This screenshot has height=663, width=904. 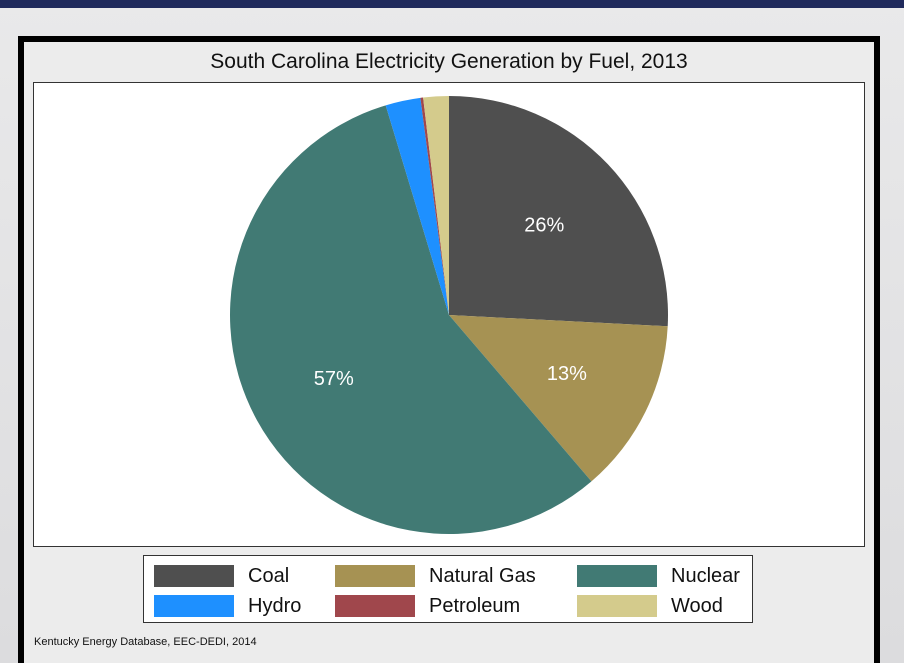 What do you see at coordinates (334, 379) in the screenshot?
I see `pie-label-nuclear: 57%` at bounding box center [334, 379].